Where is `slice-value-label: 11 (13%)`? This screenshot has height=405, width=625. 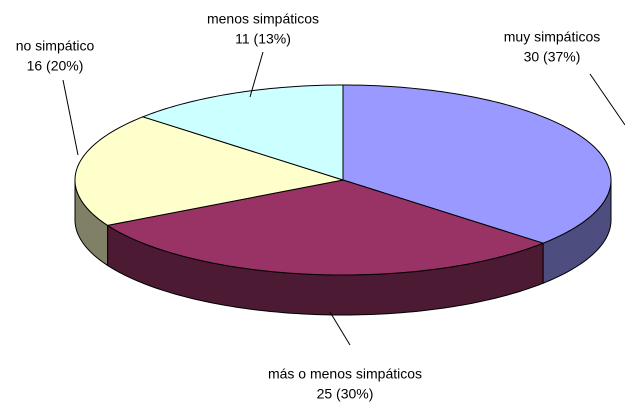 slice-value-label: 11 (13%) is located at coordinates (263, 39).